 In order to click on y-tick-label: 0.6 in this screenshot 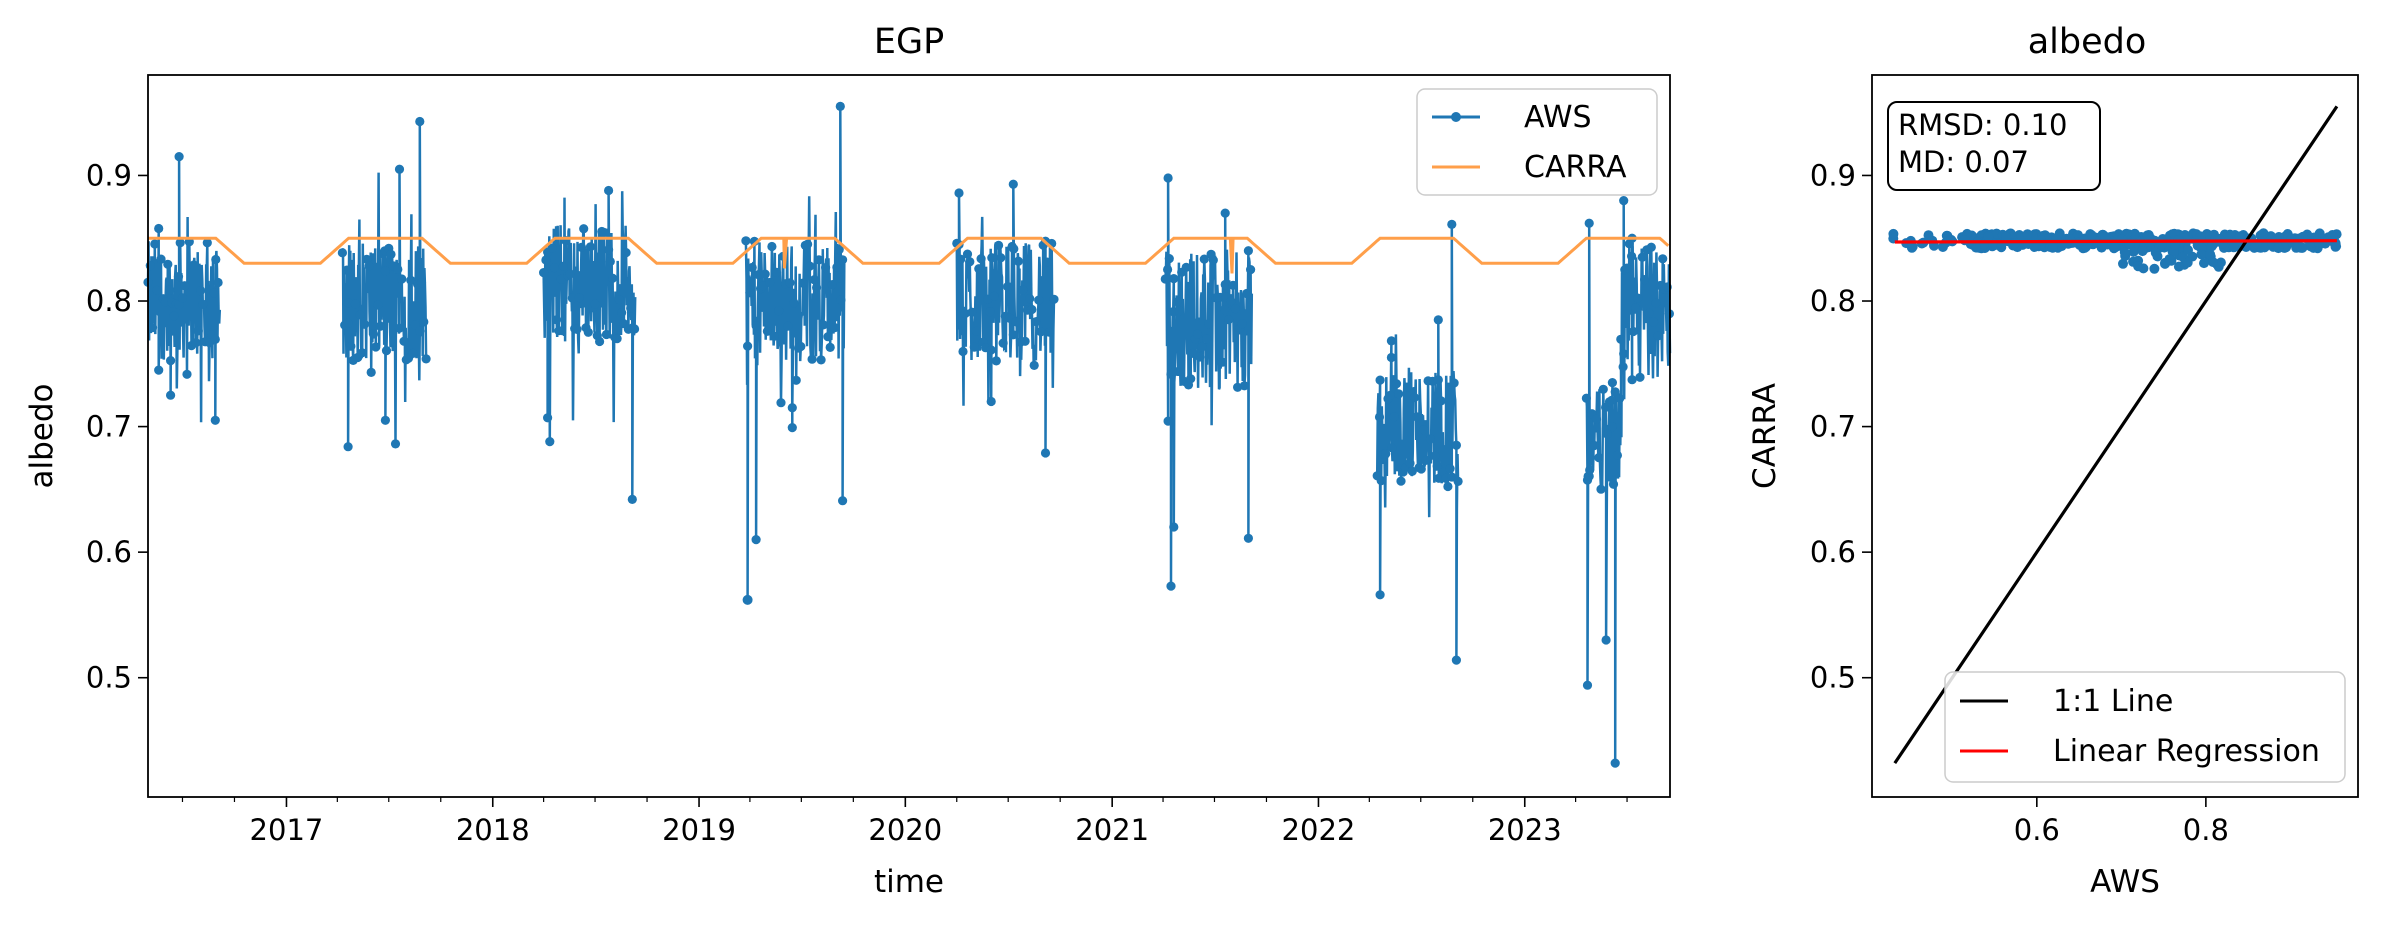, I will do `click(1833, 552)`.